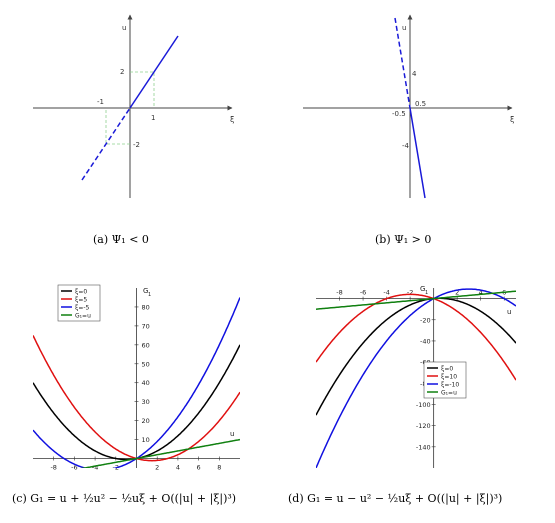  I want to click on y-tick-label: 30, so click(146, 402).